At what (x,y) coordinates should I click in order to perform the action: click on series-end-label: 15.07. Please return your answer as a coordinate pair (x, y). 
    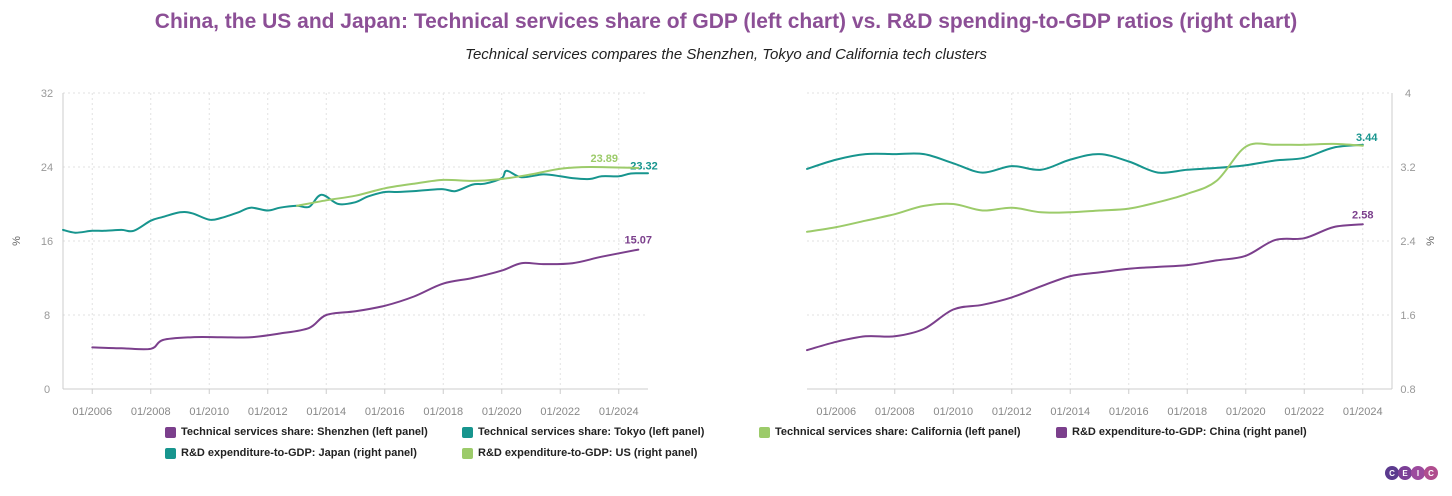
    Looking at the image, I should click on (638, 241).